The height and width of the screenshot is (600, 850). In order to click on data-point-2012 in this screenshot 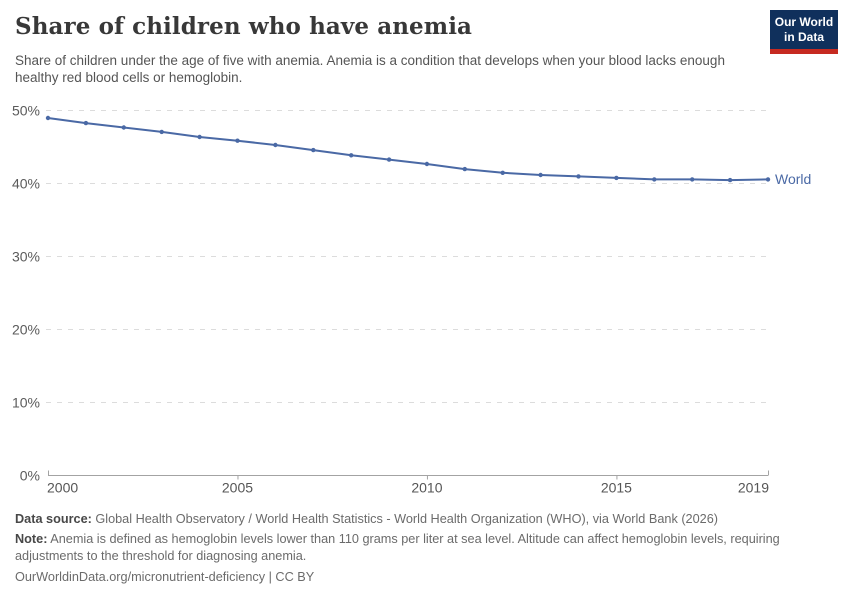, I will do `click(502, 172)`.